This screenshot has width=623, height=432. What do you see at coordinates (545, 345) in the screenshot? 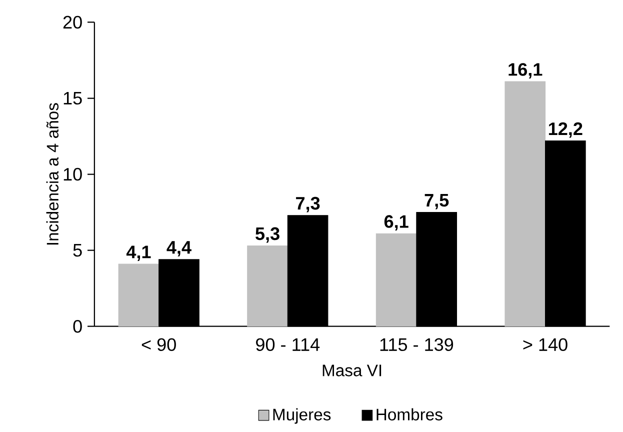
I see `x-tick-label: > 140` at bounding box center [545, 345].